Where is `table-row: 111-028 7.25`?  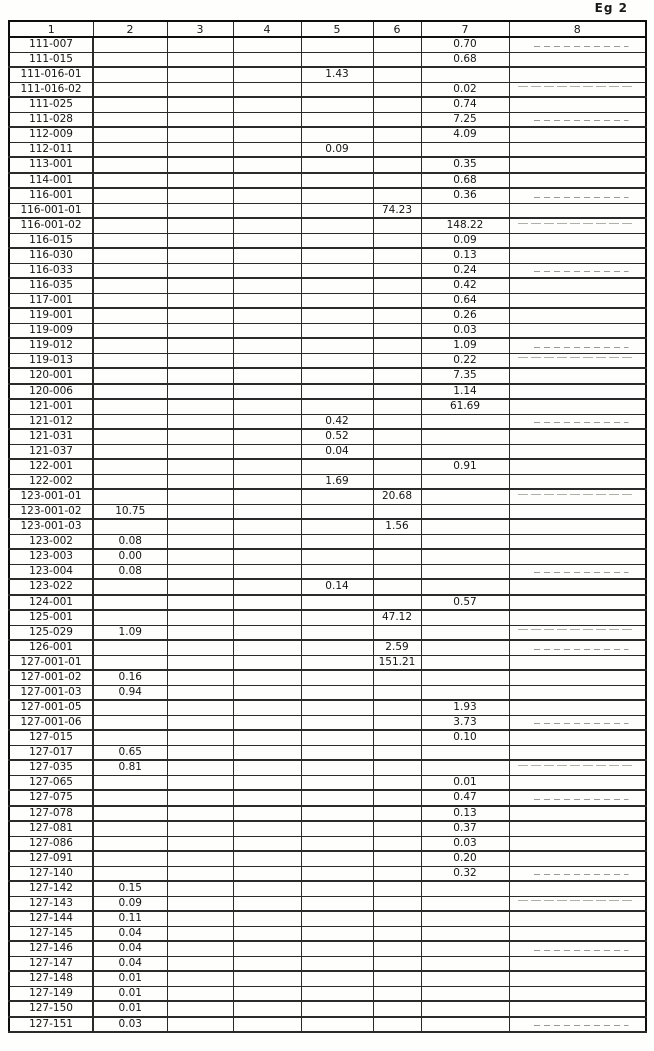 table-row: 111-028 7.25 is located at coordinates (327, 119).